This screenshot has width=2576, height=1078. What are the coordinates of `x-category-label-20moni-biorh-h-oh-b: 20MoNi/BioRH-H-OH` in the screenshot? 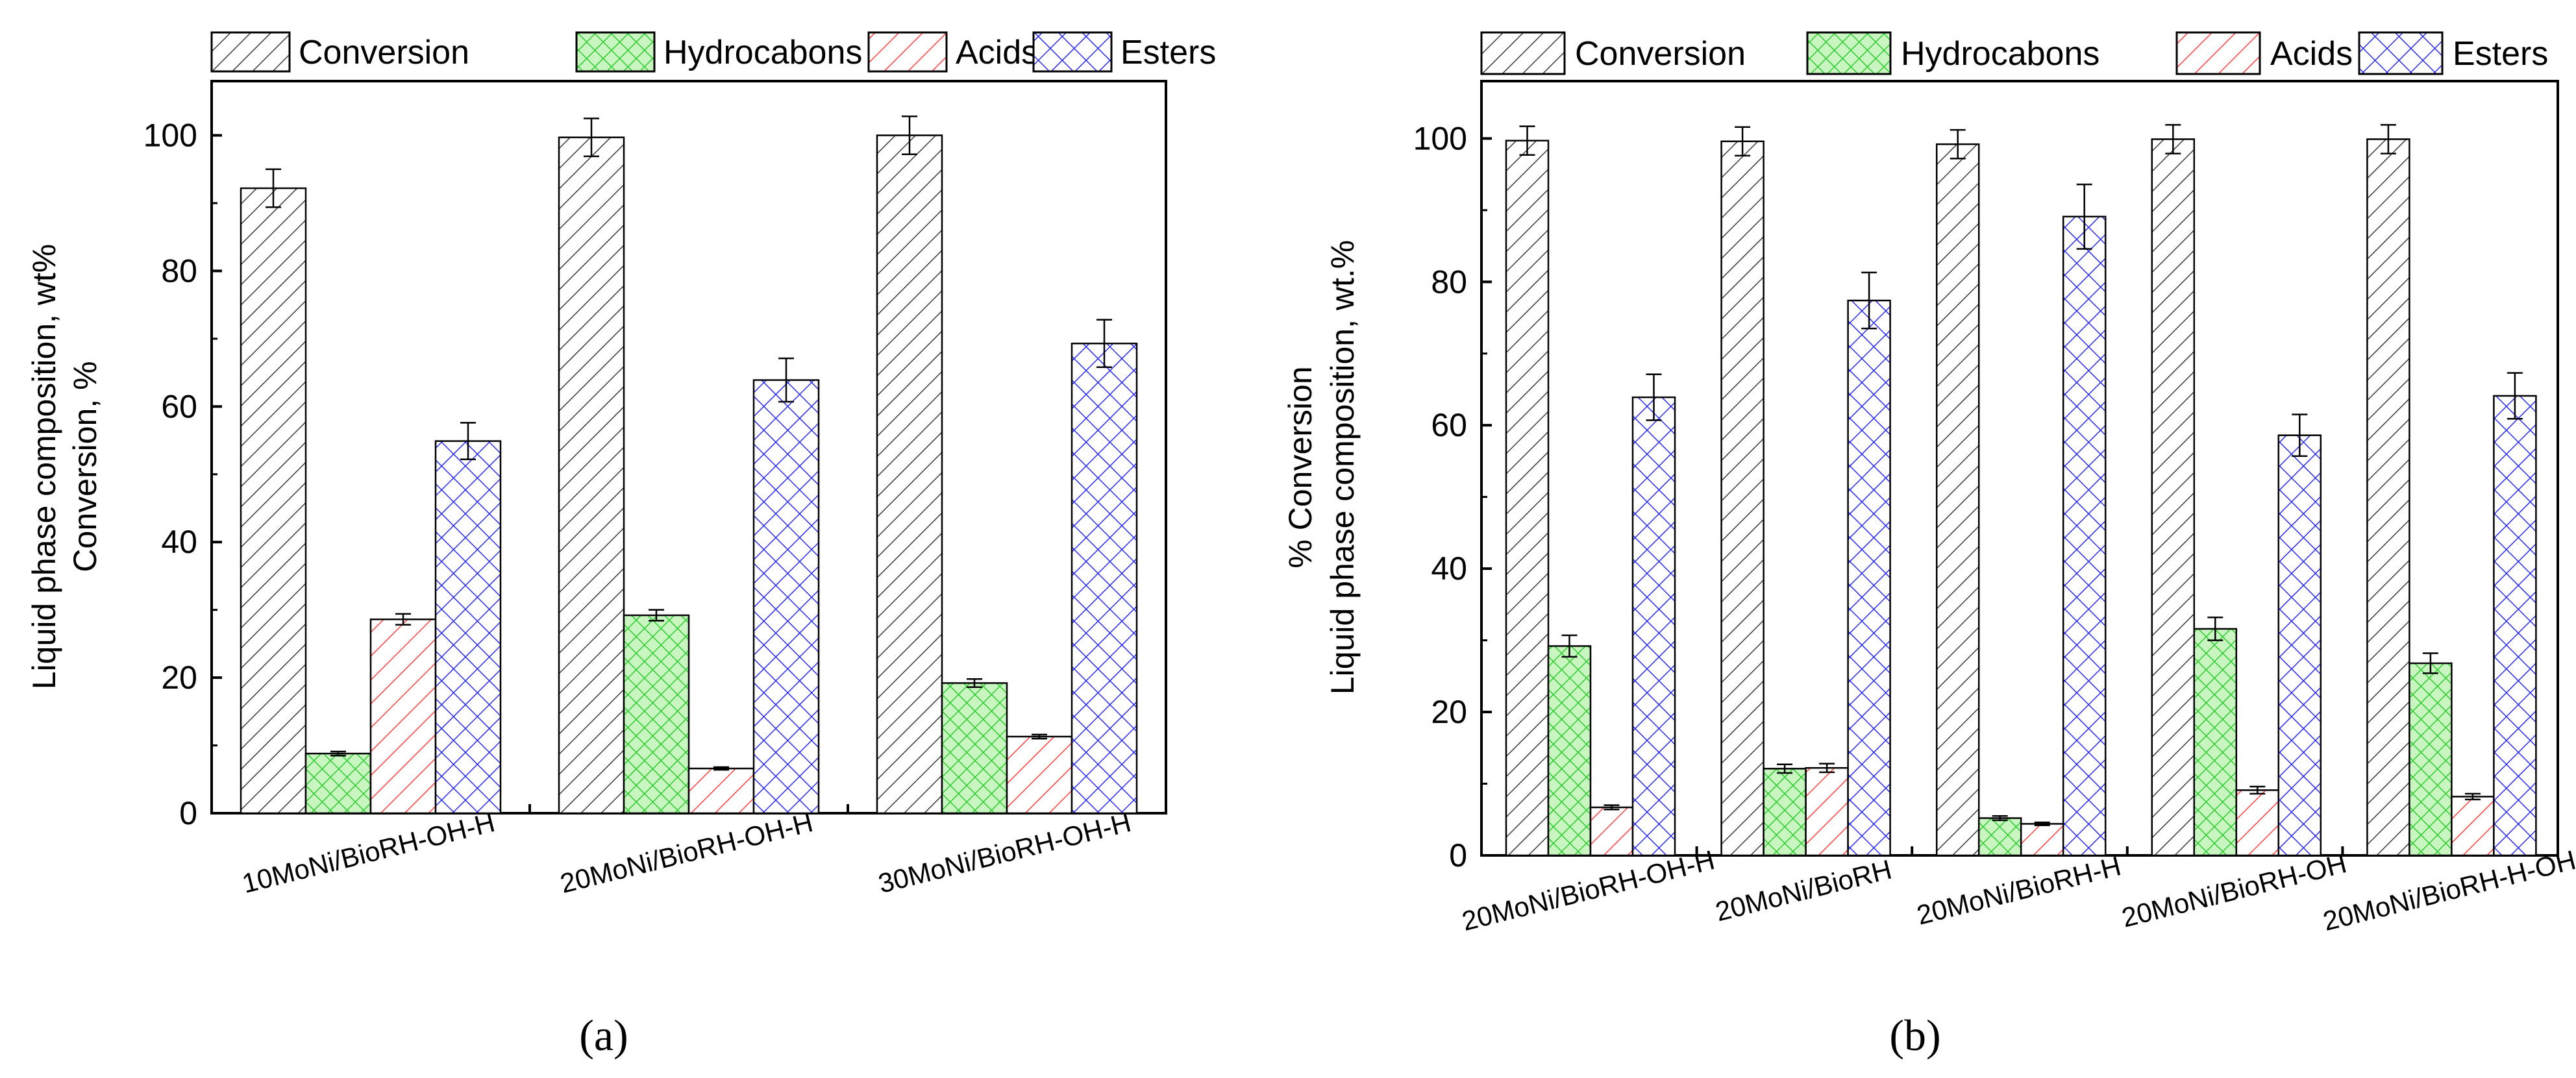 It's located at (2448, 891).